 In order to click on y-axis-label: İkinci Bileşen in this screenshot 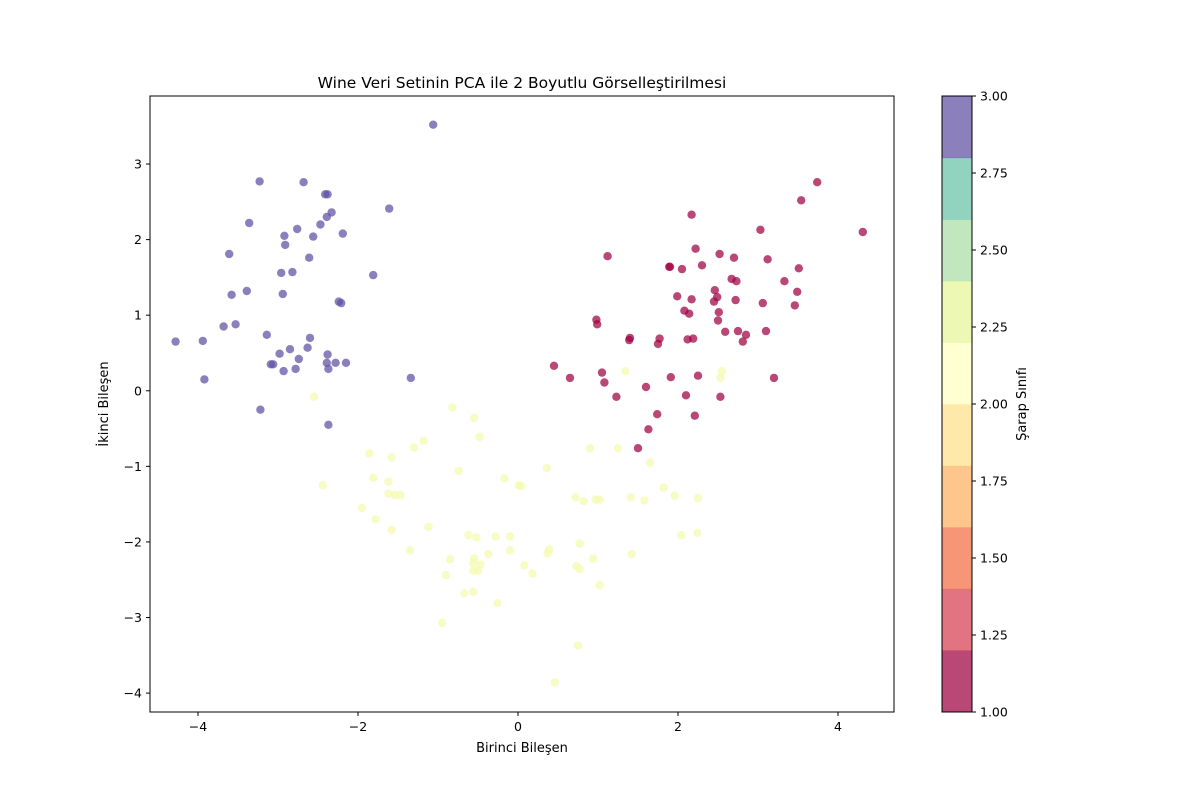, I will do `click(104, 403)`.